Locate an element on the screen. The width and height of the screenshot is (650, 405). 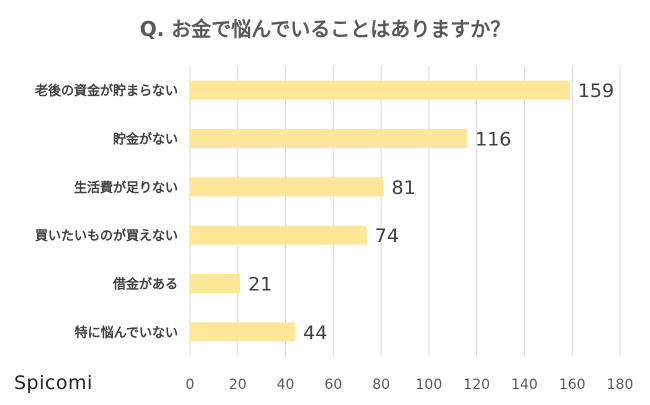
value-label: 159 is located at coordinates (596, 91).